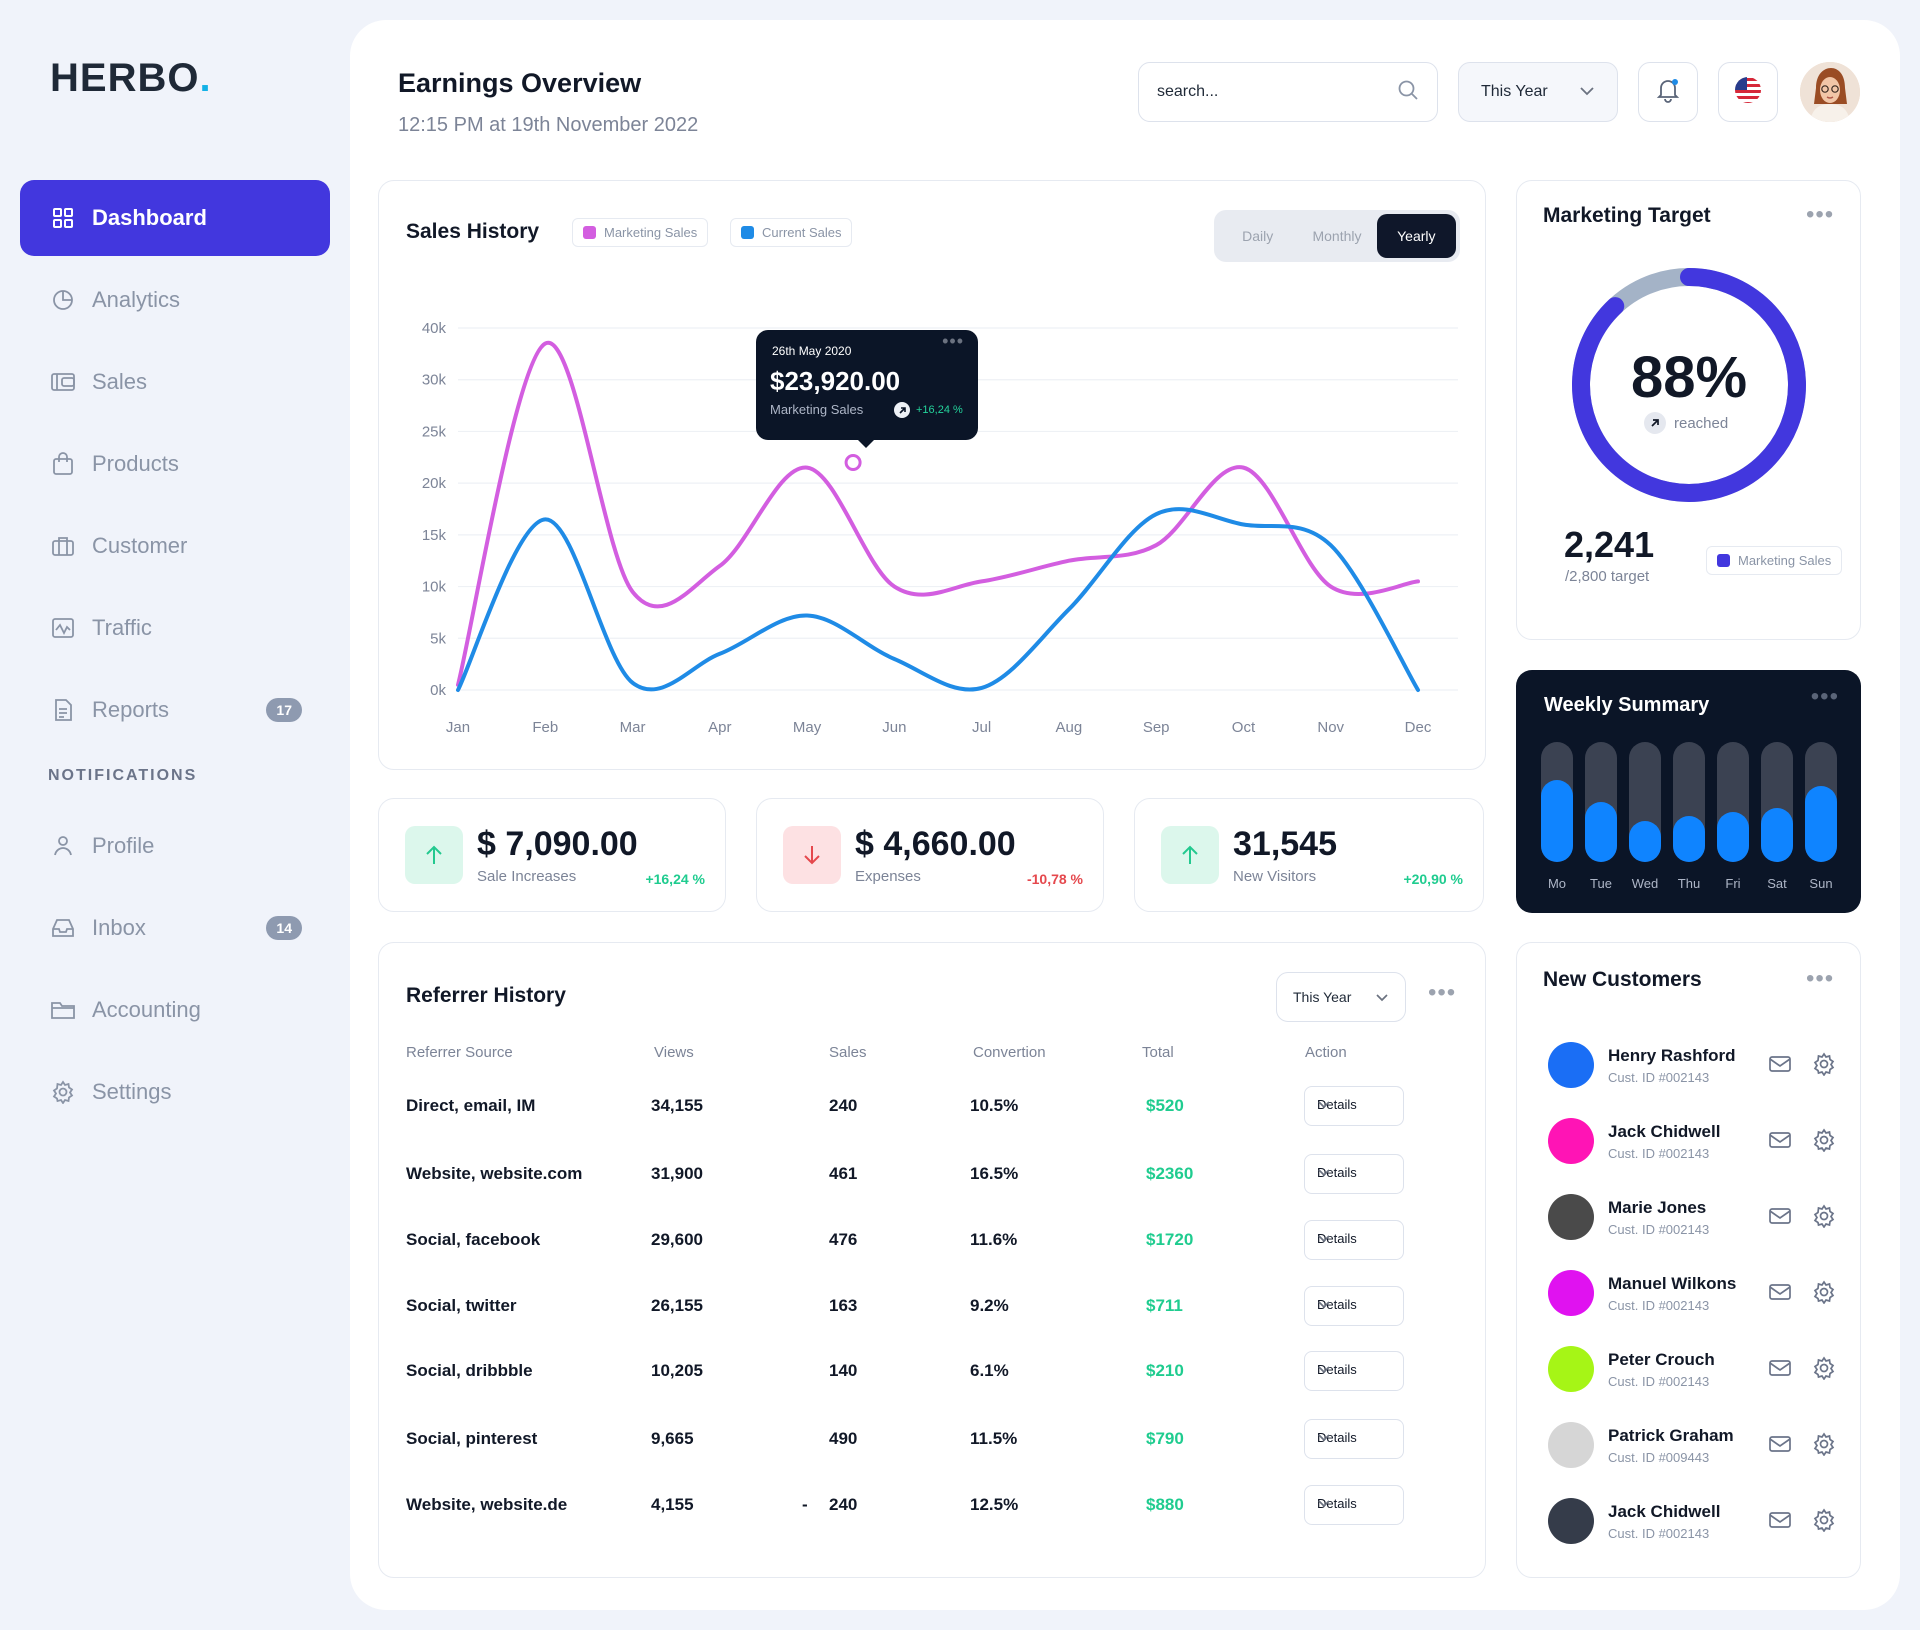 This screenshot has height=1630, width=1920. What do you see at coordinates (1408, 92) in the screenshot?
I see `search-icon` at bounding box center [1408, 92].